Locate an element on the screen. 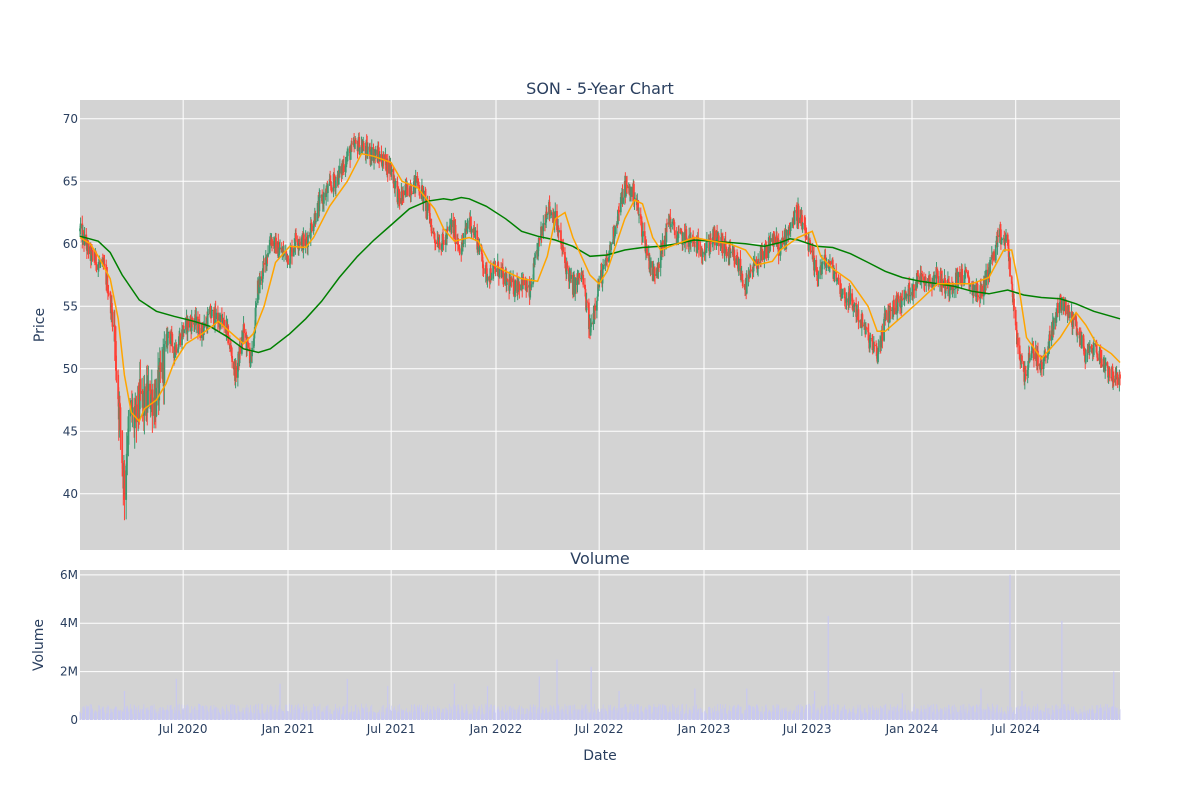 The image size is (1200, 800). volume-spike-bar is located at coordinates (454, 701).